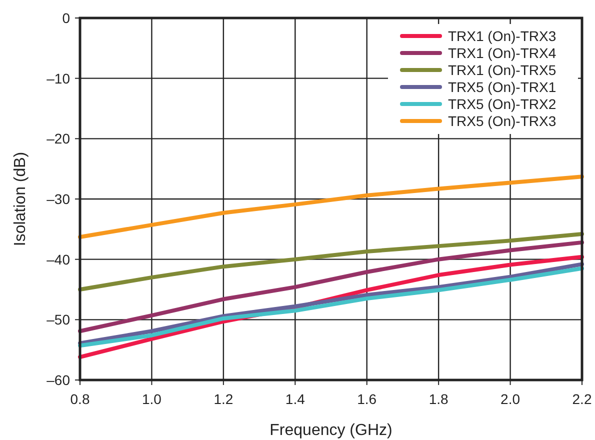 The height and width of the screenshot is (440, 595). Describe the element at coordinates (502, 121) in the screenshot. I see `legend-label: TRX5 (On)-TRX3` at that location.